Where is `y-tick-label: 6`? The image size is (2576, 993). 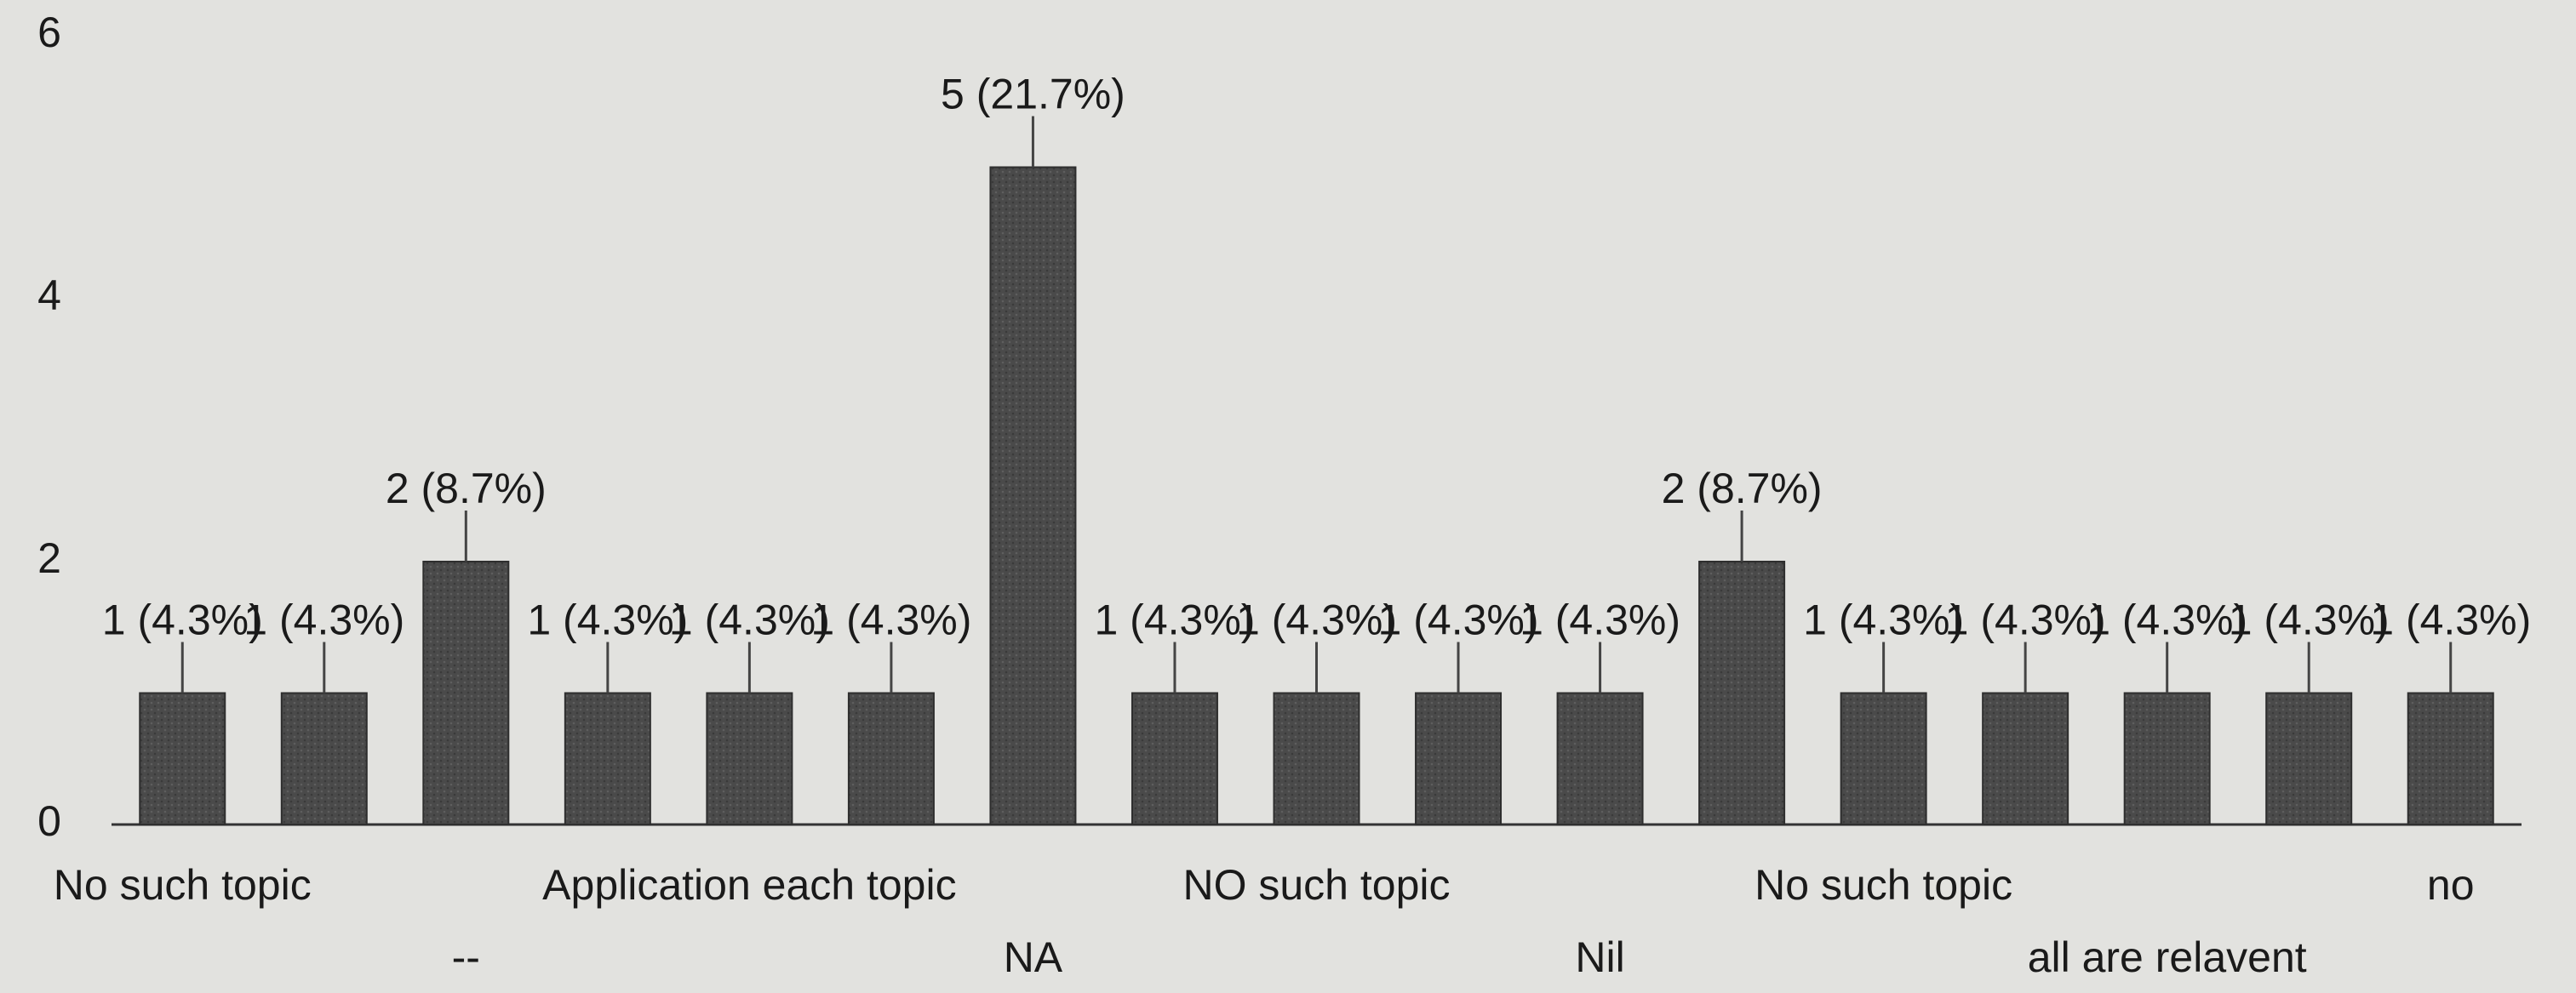
y-tick-label: 6 is located at coordinates (49, 33).